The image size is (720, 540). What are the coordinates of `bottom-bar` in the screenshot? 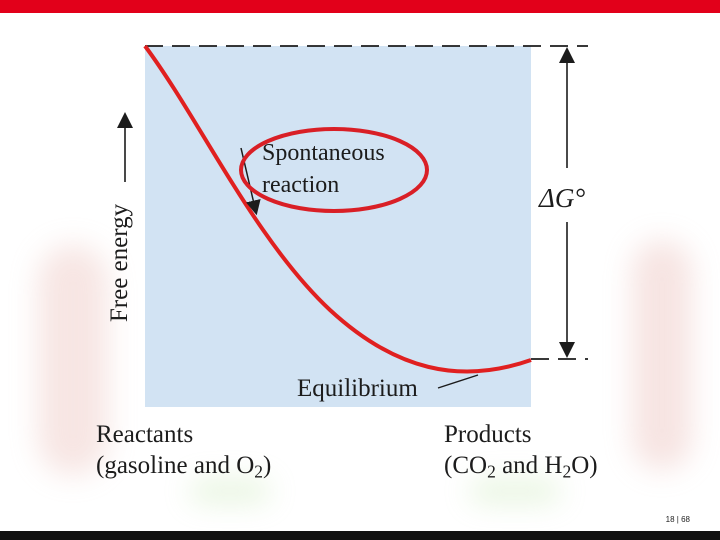 It's located at (360, 535).